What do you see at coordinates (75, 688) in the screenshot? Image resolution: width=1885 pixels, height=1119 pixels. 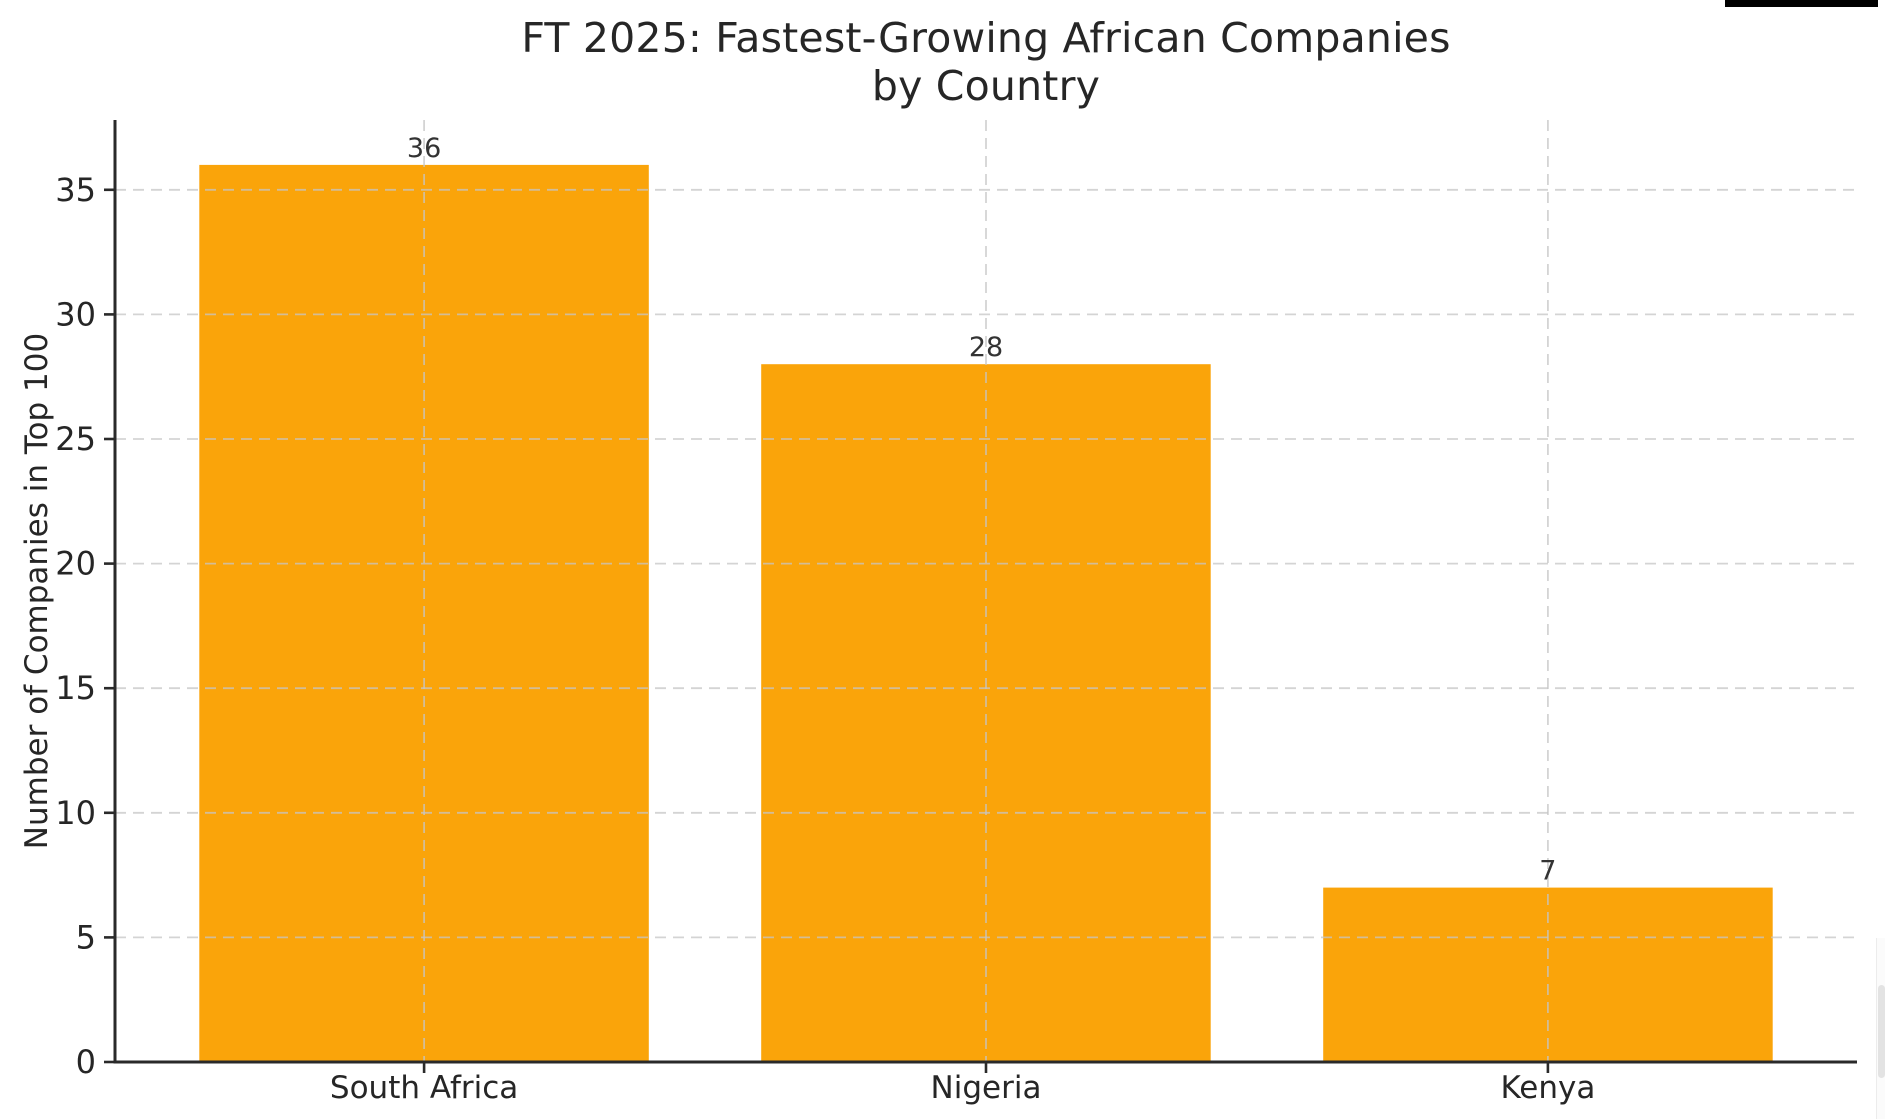 I see `y-tick-label: 15` at bounding box center [75, 688].